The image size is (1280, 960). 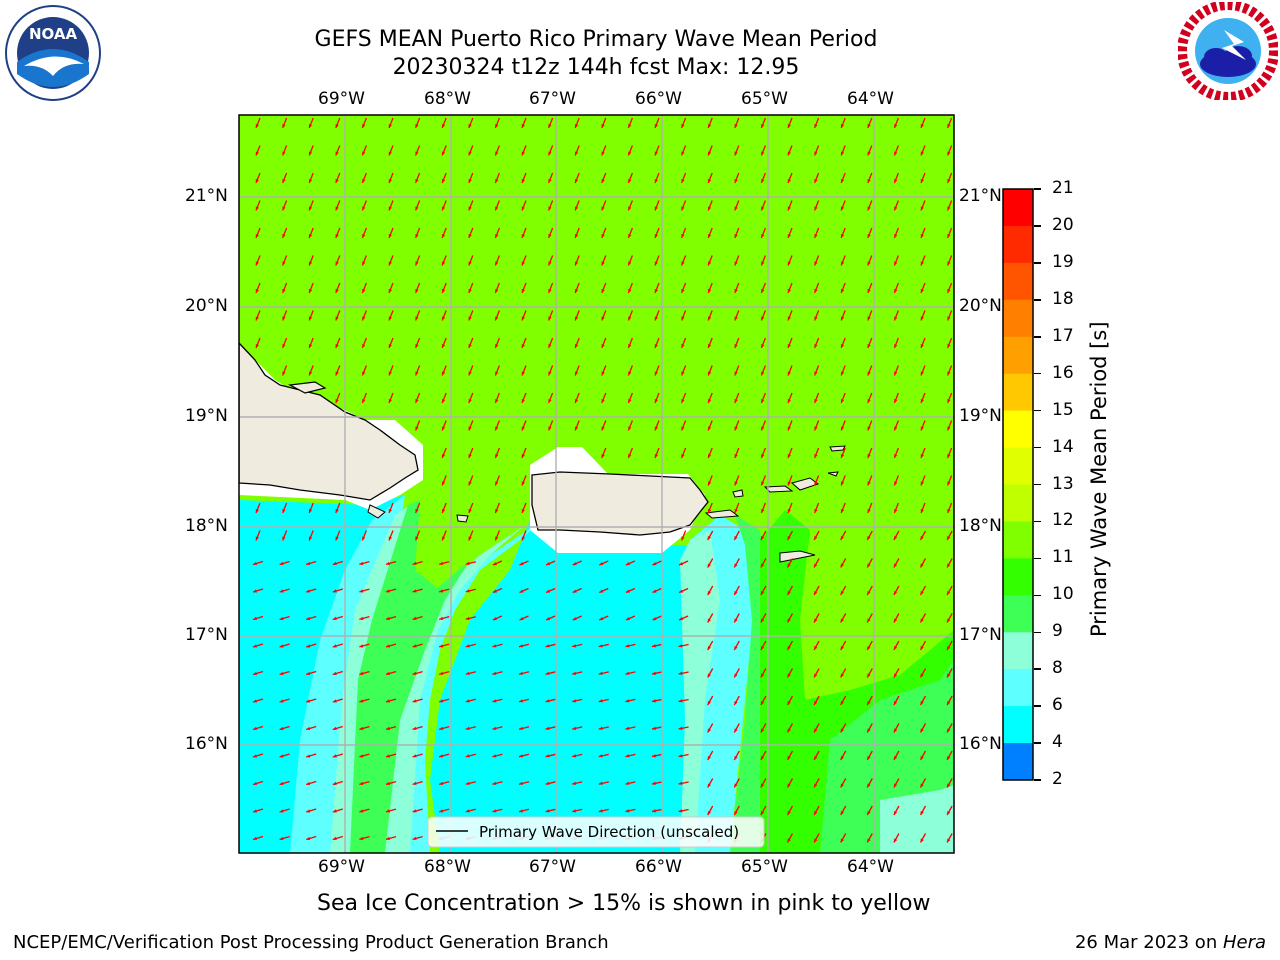 I want to click on colorbar-frame, so click(x=1018, y=484).